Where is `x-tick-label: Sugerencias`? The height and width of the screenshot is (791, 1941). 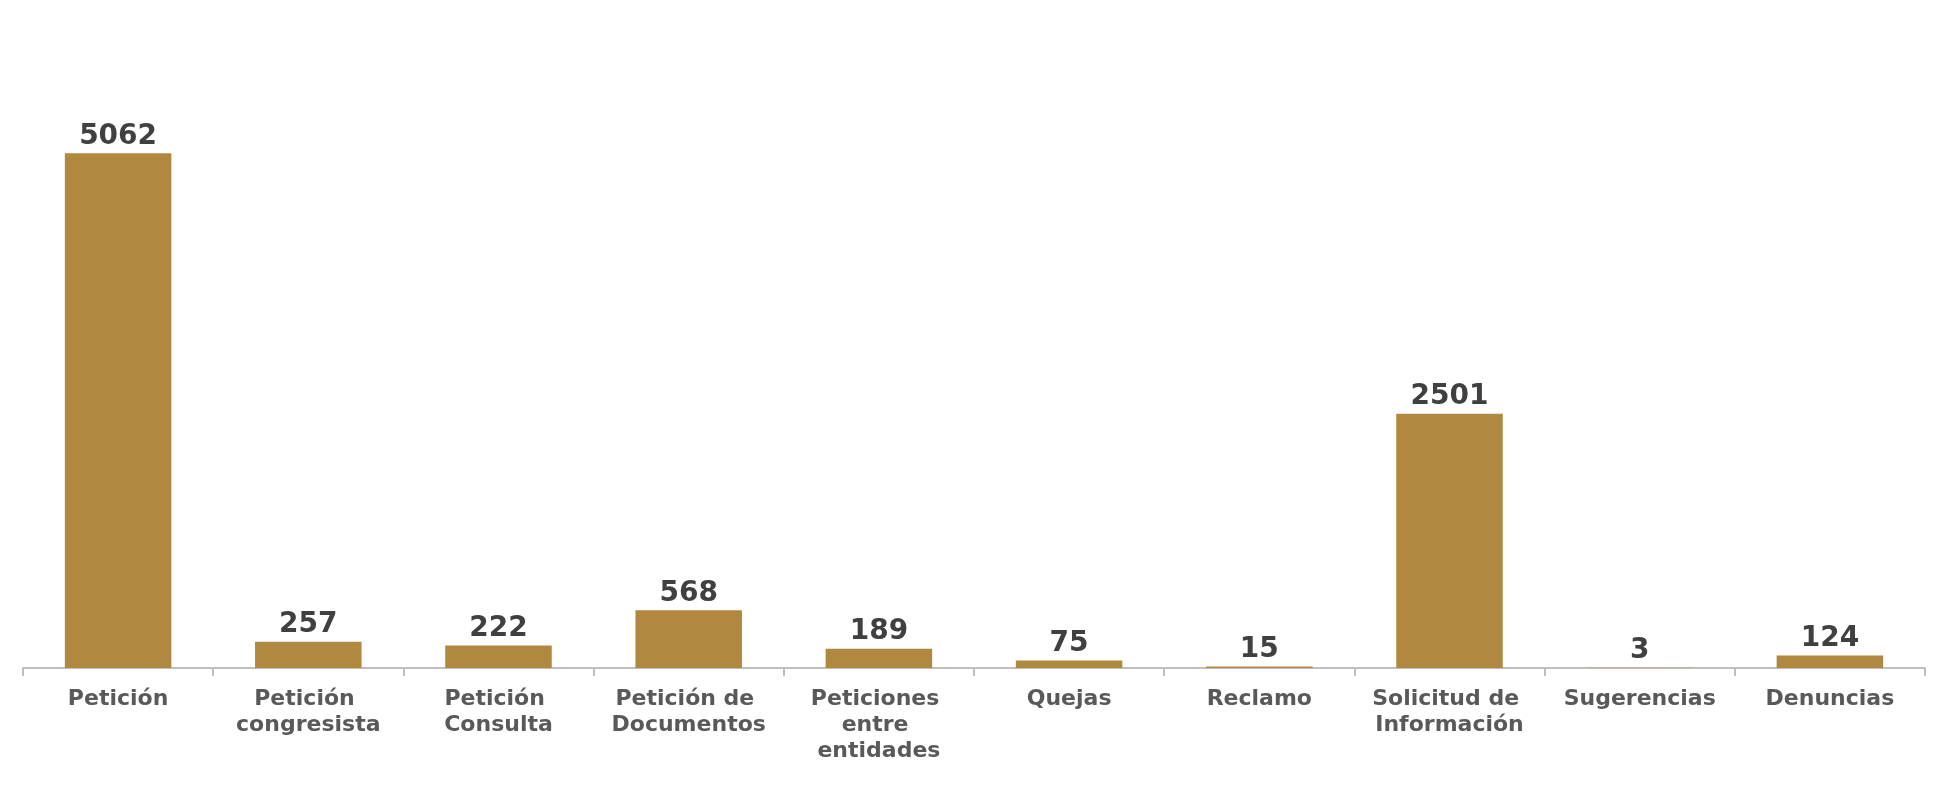
x-tick-label: Sugerencias is located at coordinates (1639, 697).